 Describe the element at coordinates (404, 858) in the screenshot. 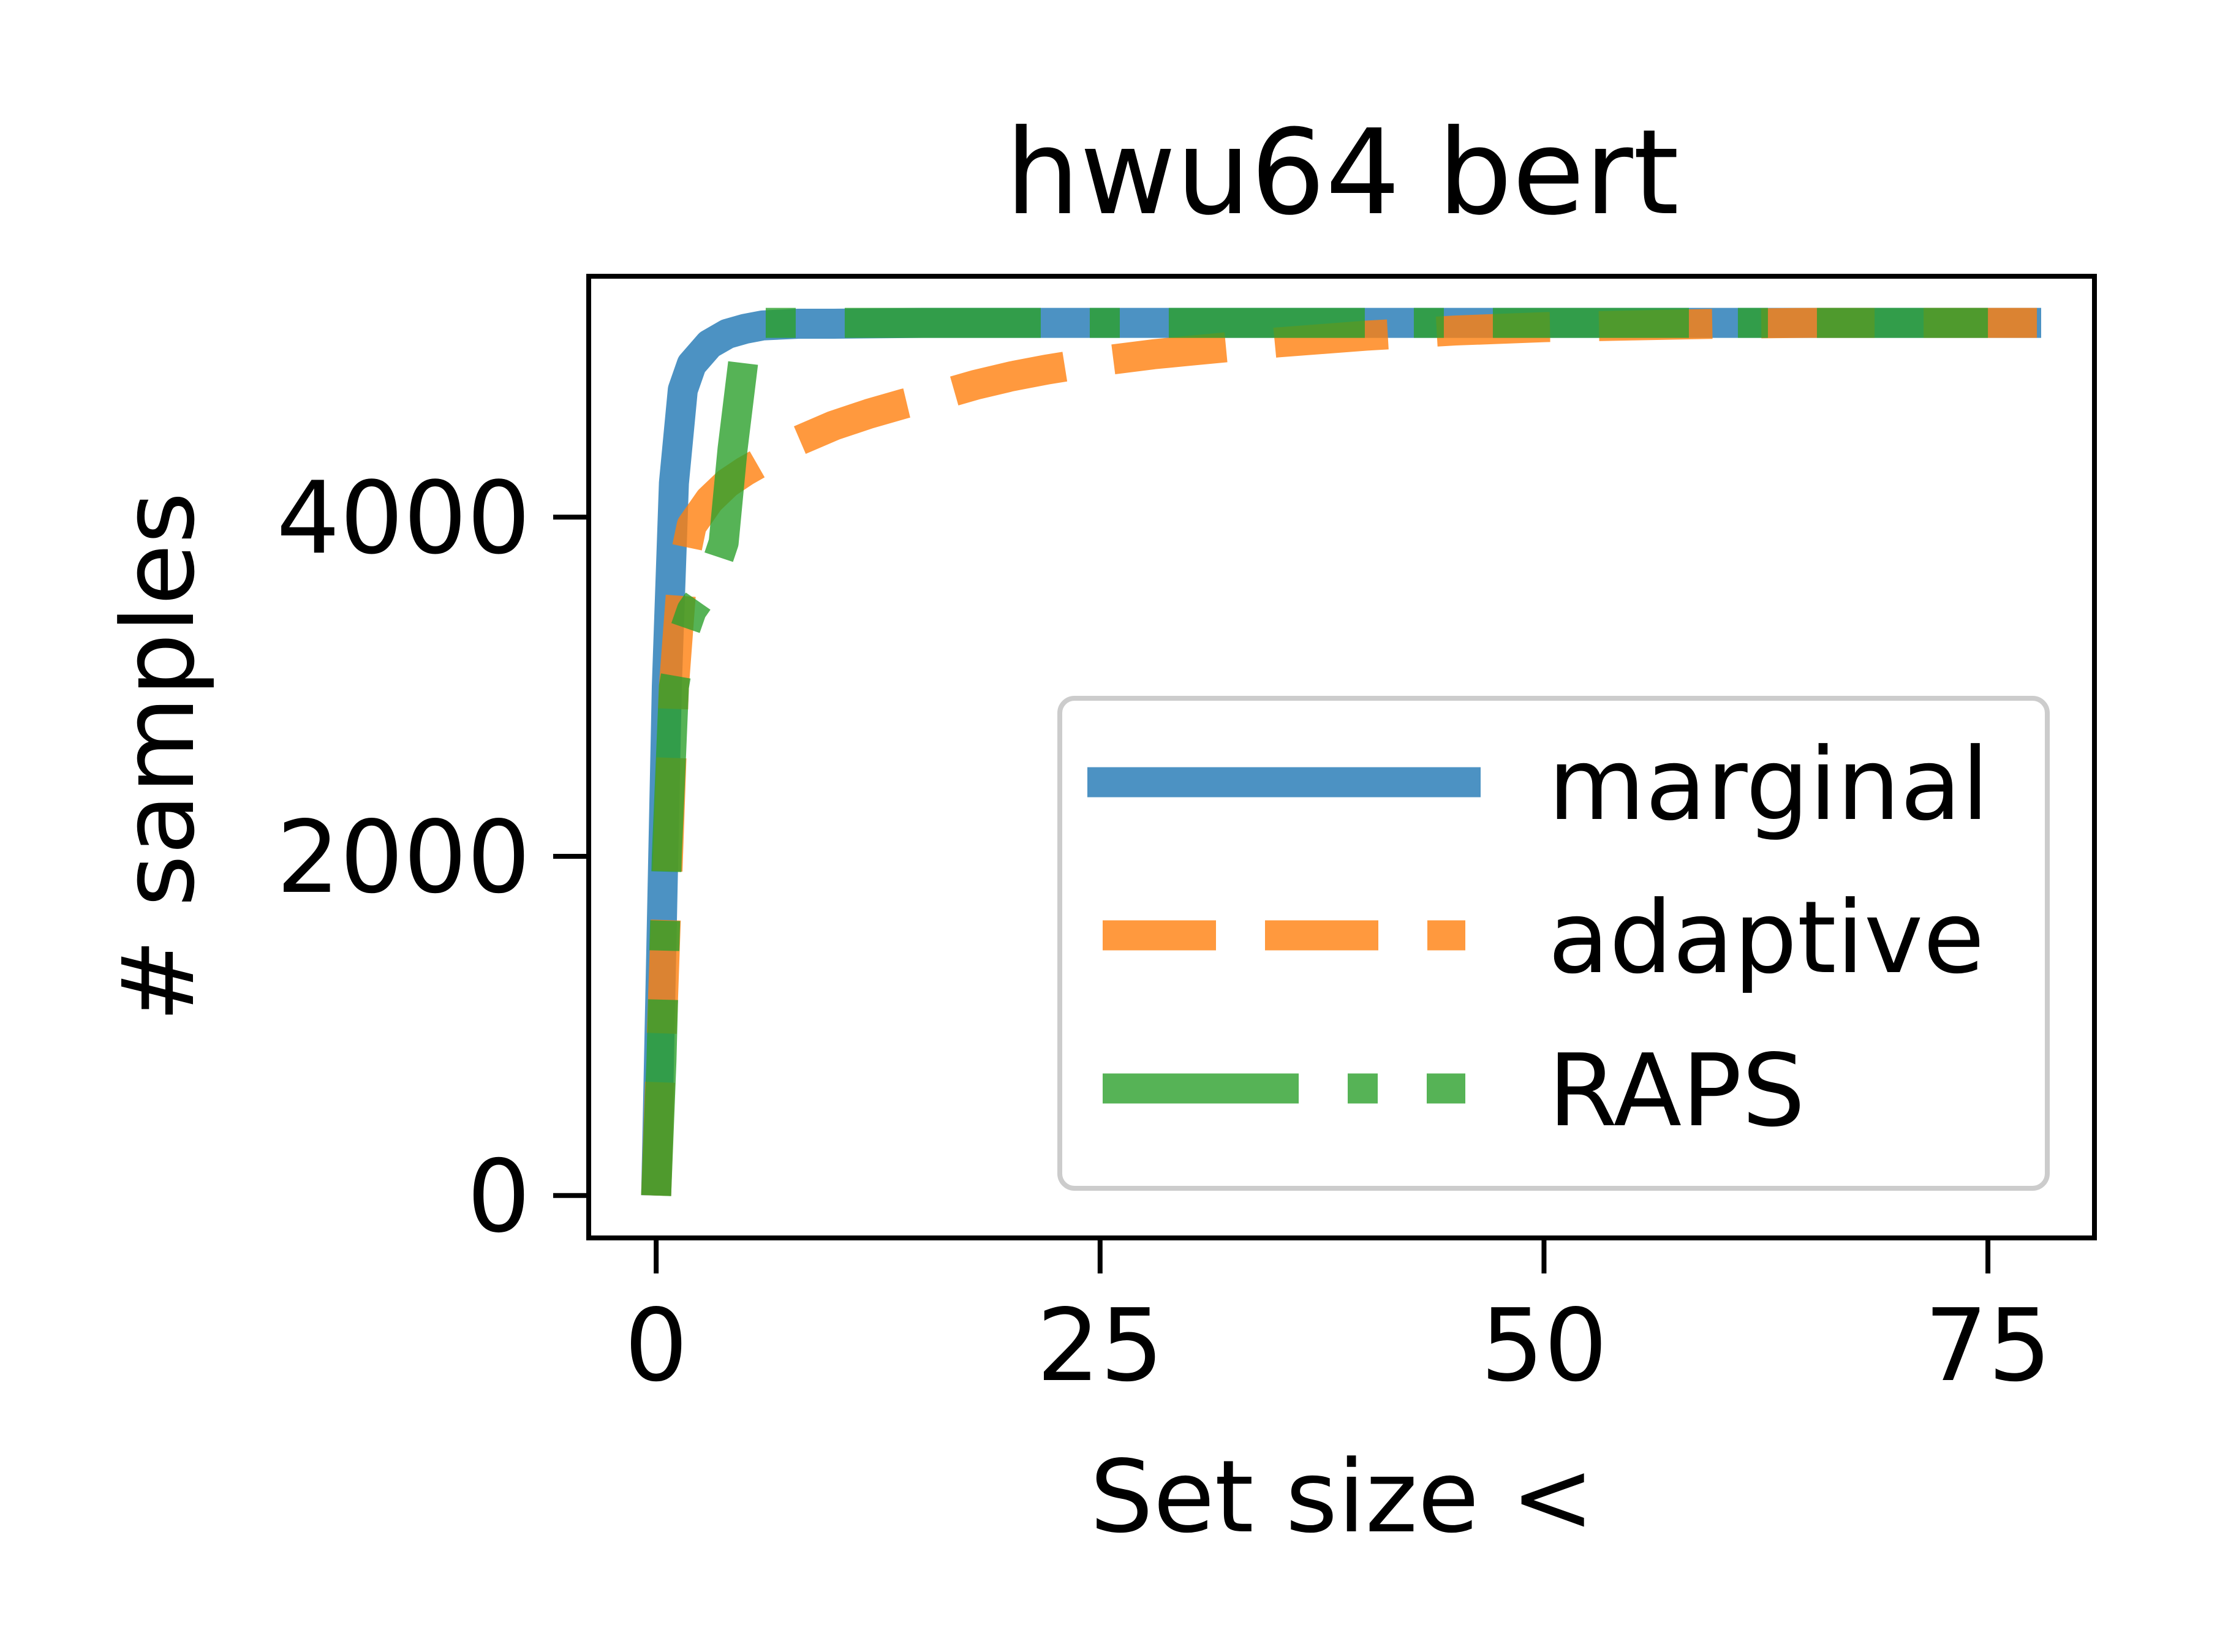

I see `y-tick-label: 2000` at that location.